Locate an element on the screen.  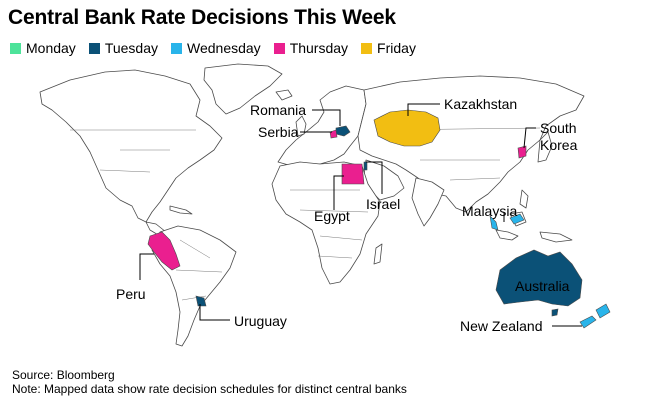
south-korea-region is located at coordinates (522, 152).